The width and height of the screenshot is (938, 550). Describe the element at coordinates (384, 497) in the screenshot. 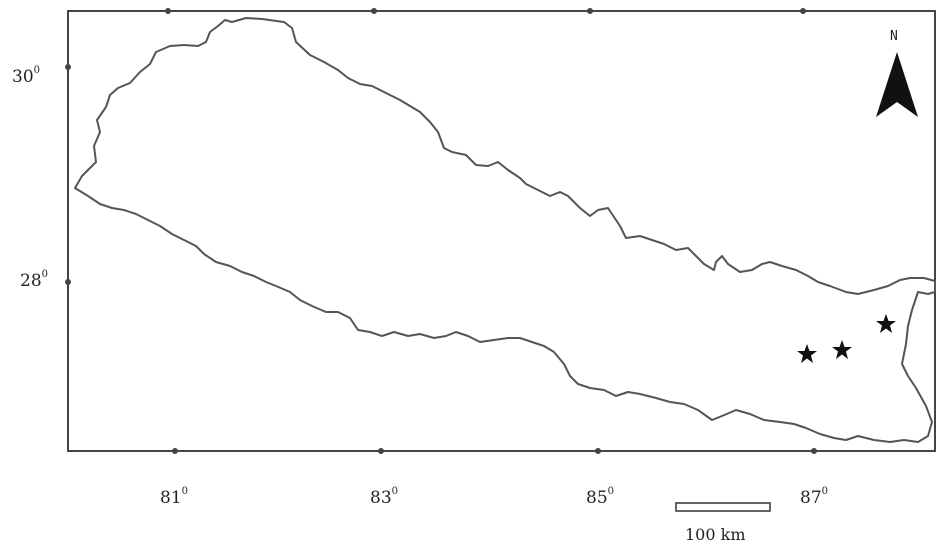

I see `longitude-label: 830` at that location.